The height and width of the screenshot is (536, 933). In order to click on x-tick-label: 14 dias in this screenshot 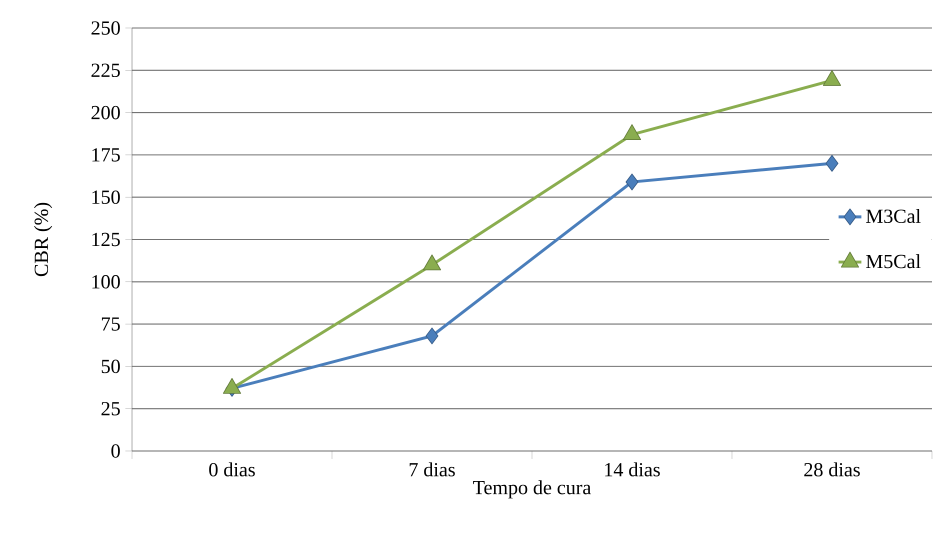, I will do `click(632, 469)`.